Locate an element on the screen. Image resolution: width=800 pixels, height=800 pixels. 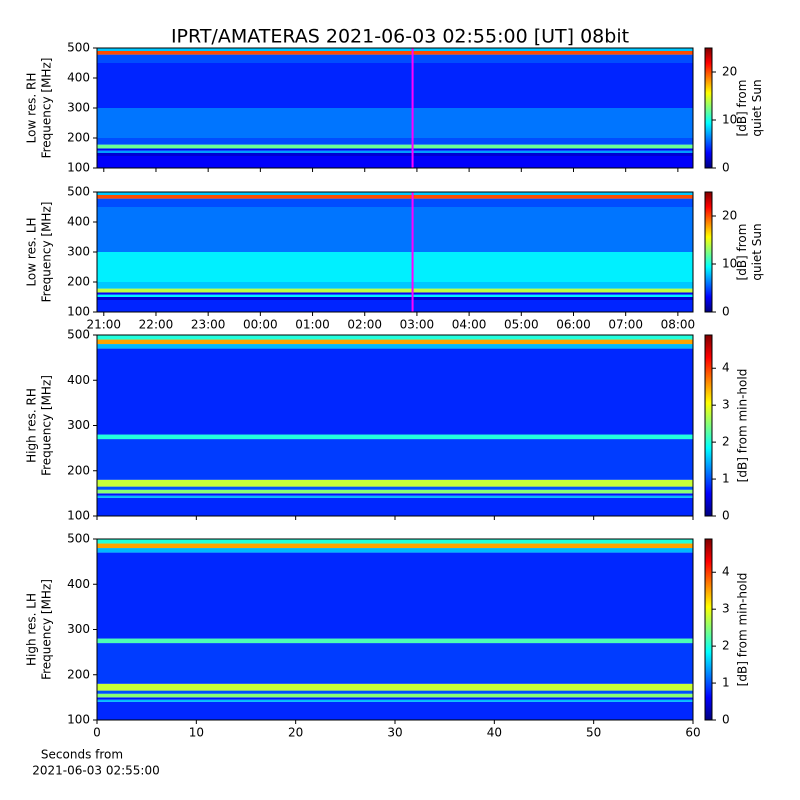
x-tick-label: 22:00 is located at coordinates (156, 325).